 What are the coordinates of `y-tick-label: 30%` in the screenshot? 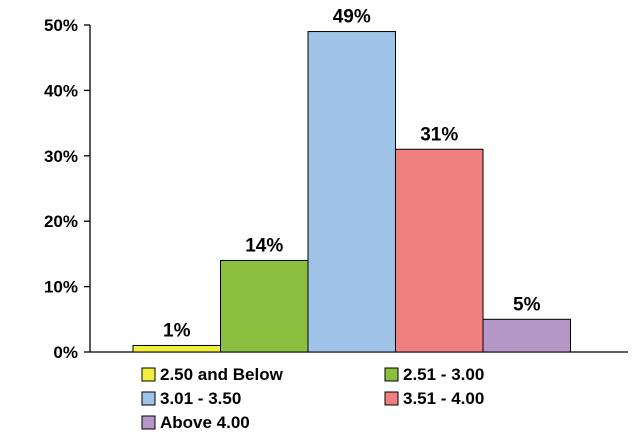 It's located at (61, 156).